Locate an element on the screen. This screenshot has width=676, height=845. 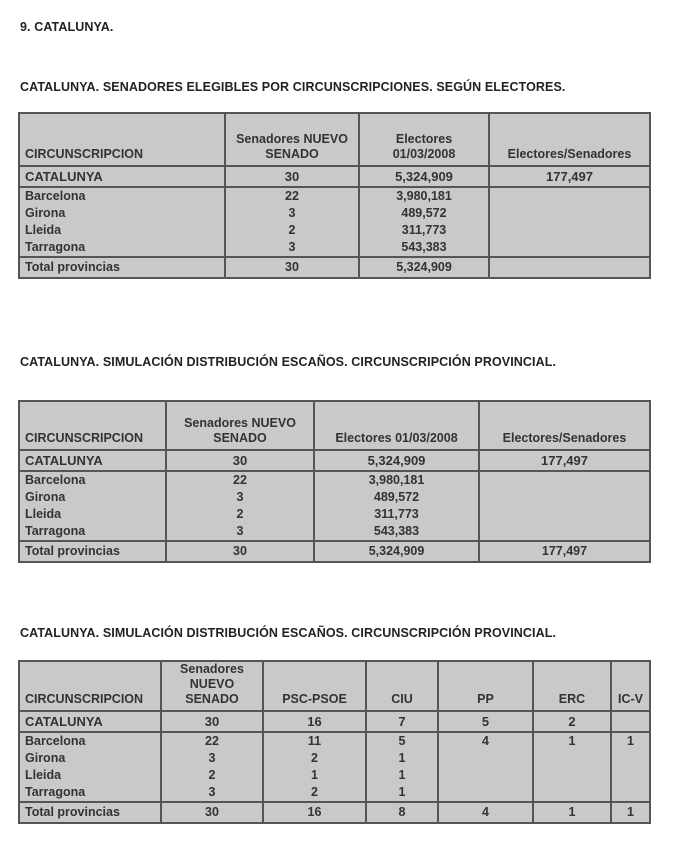
table-row: Tarragona 3 2 1 is located at coordinates (334, 793).